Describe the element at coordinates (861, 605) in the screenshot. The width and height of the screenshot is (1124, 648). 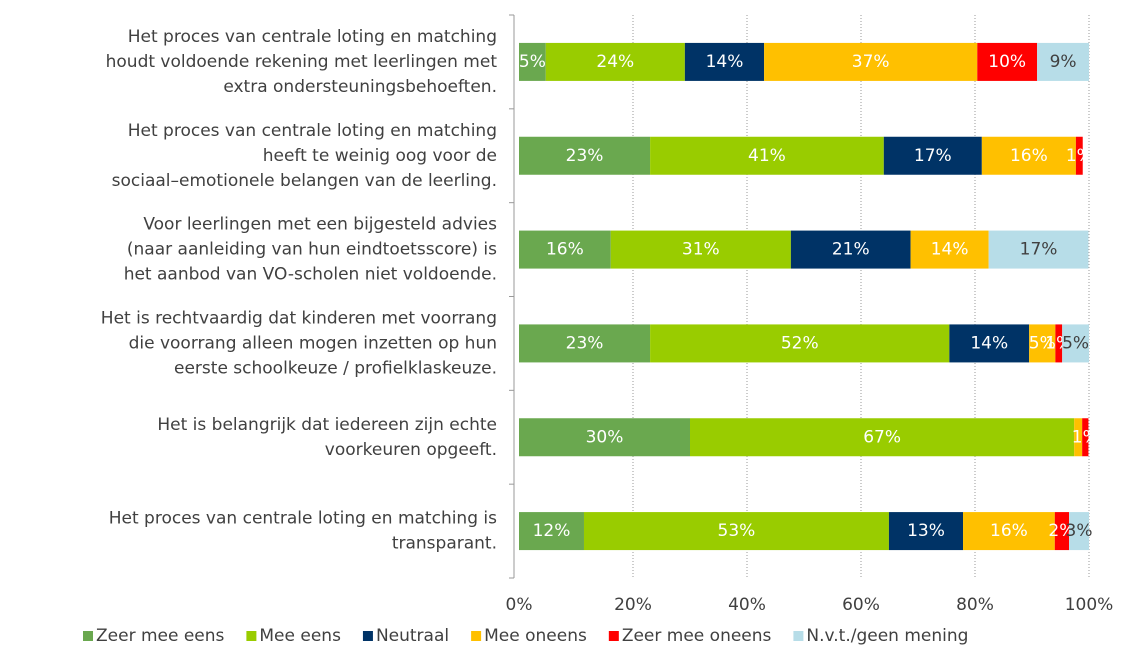
I see `x-tick-label: 60%` at that location.